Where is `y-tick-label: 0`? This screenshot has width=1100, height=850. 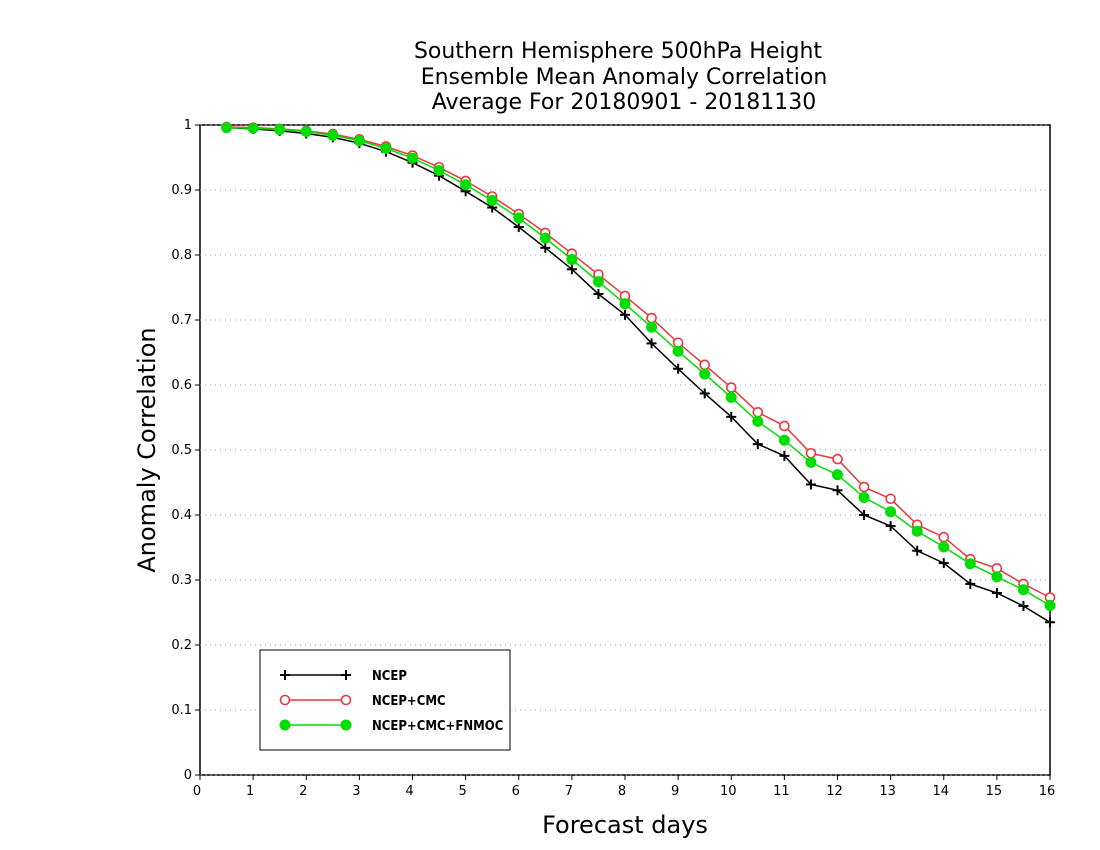 y-tick-label: 0 is located at coordinates (188, 775).